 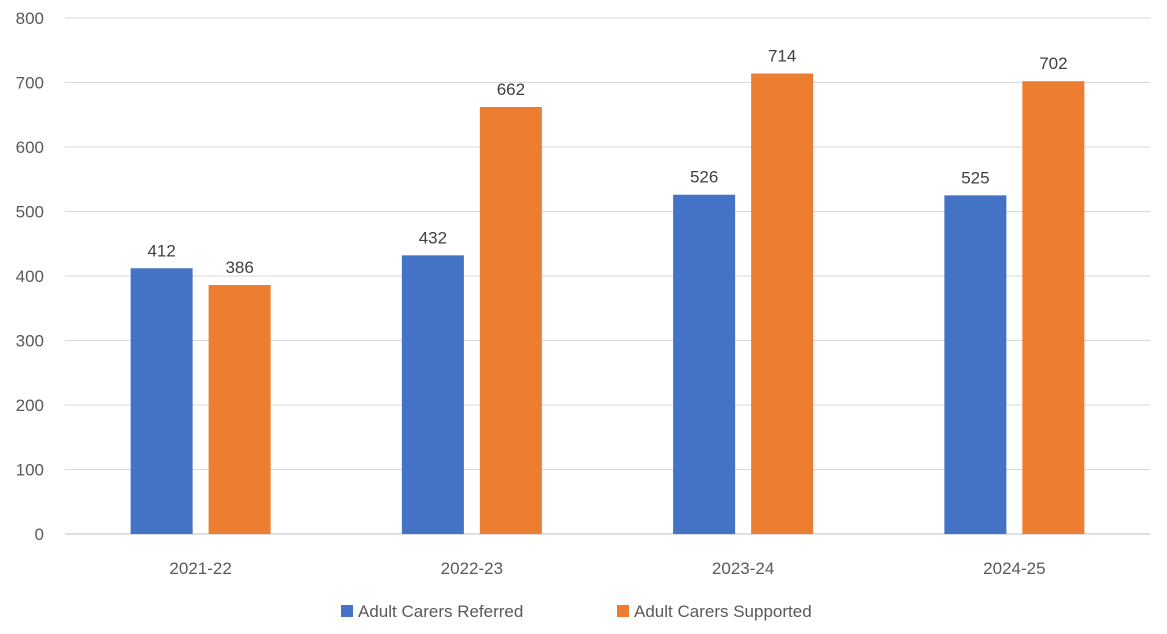 I want to click on y-axis-ticks: 0 100 200 300 400 500 600 700 800, so click(x=30, y=276).